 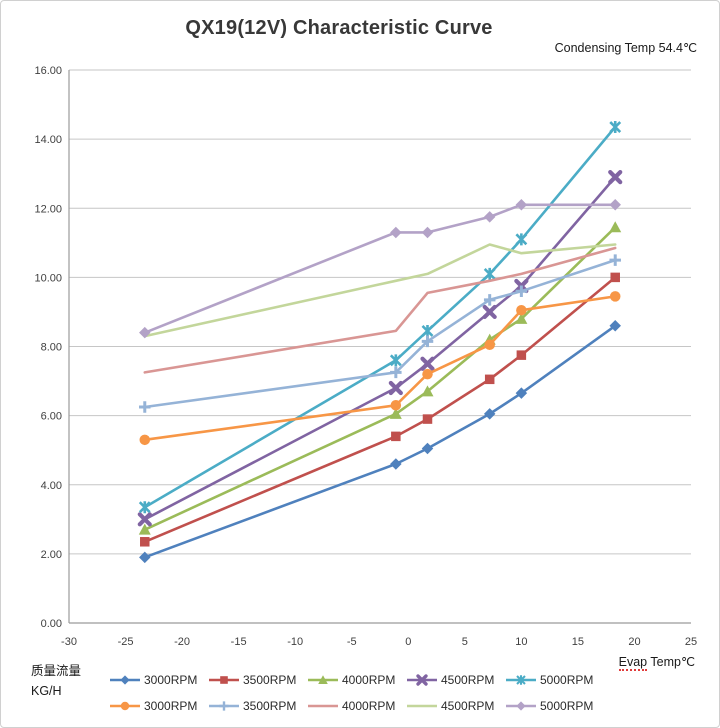 I want to click on series-3000rpm-b, so click(x=380, y=368).